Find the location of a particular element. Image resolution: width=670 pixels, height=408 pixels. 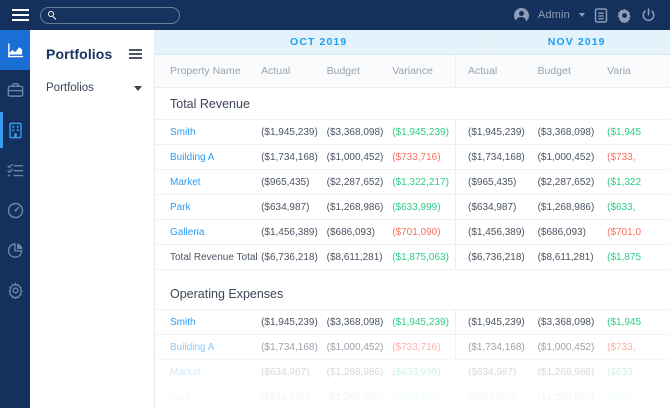

cell-property-name: Galleria is located at coordinates (187, 232).